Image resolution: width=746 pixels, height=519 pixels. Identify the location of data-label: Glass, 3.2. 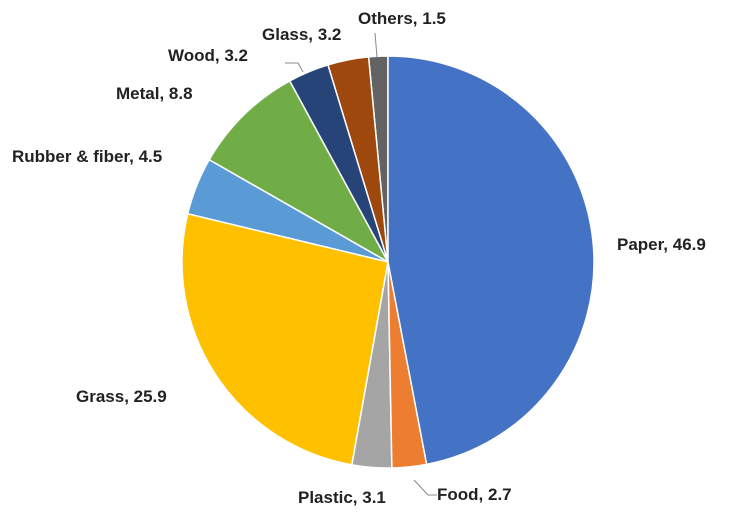
(302, 34).